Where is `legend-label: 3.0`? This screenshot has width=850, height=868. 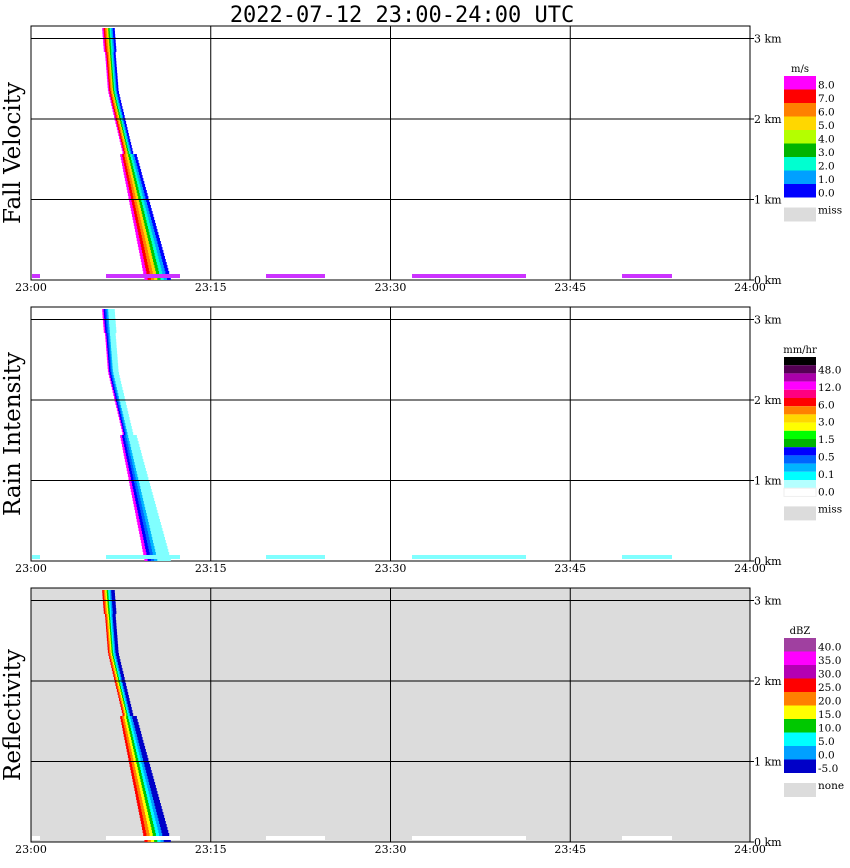
legend-label: 3.0 is located at coordinates (826, 423).